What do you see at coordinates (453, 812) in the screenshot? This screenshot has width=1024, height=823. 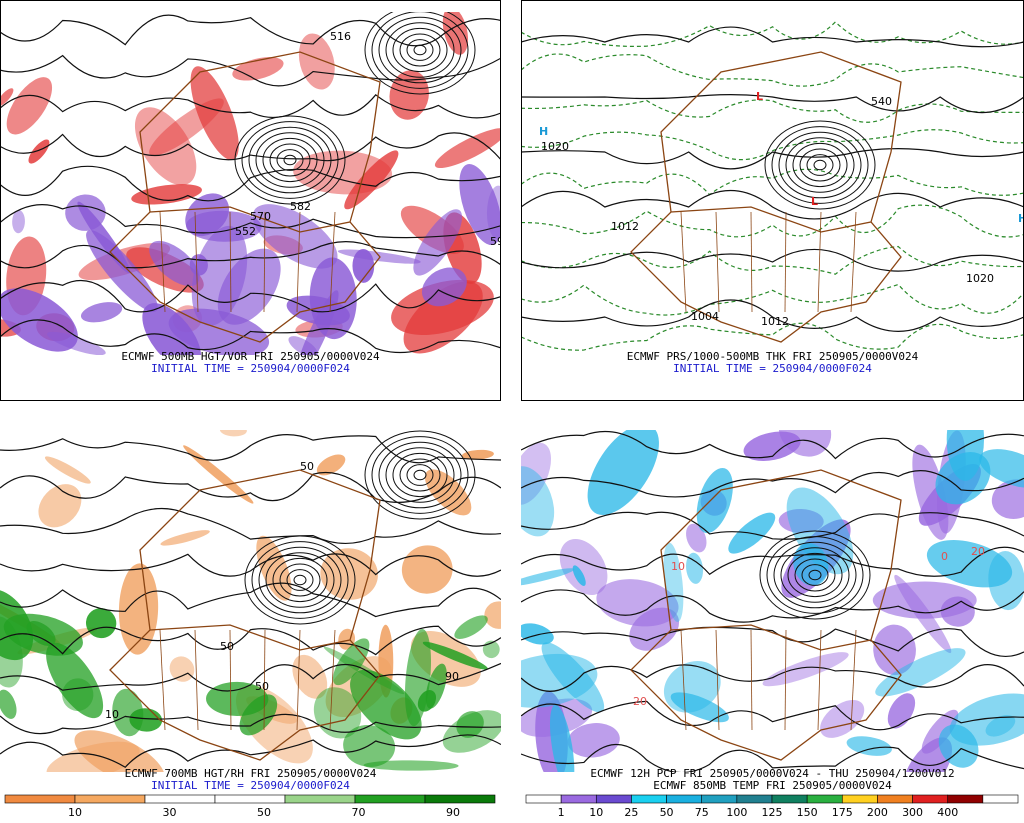 I see `colorbar-label: 90` at bounding box center [453, 812].